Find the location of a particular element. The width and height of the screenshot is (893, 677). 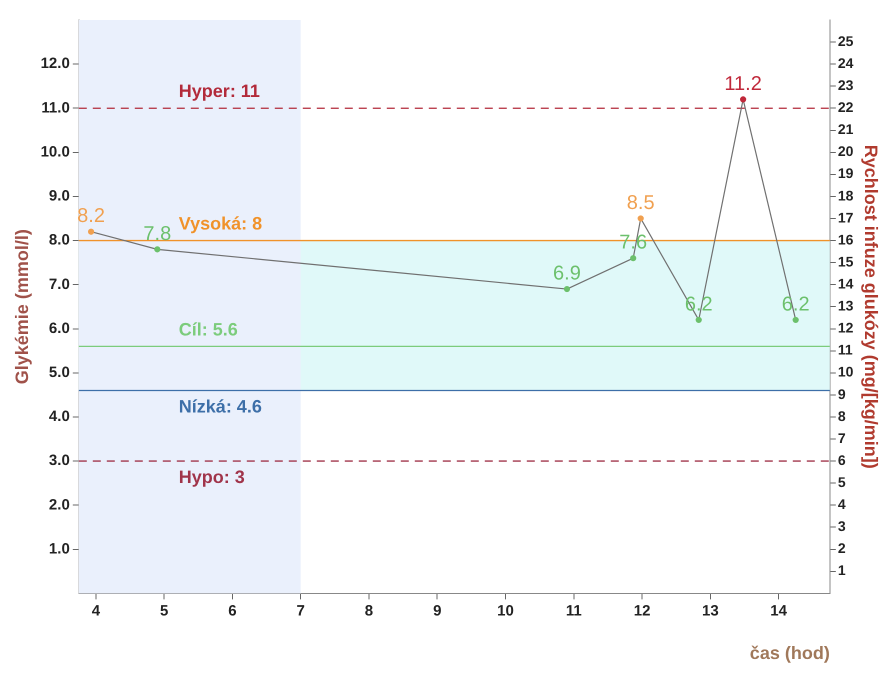

y2-tick-label: 12 is located at coordinates (846, 328).